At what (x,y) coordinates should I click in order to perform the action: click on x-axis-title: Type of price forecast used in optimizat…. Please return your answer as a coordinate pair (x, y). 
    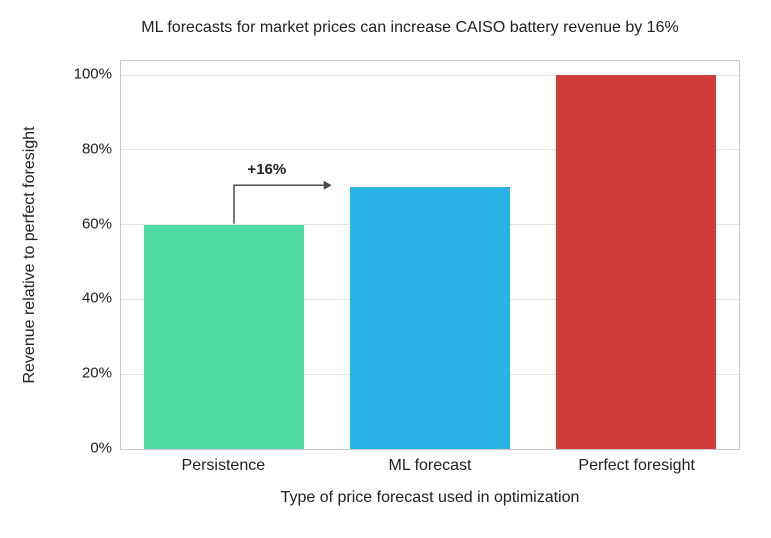
    Looking at the image, I should click on (430, 497).